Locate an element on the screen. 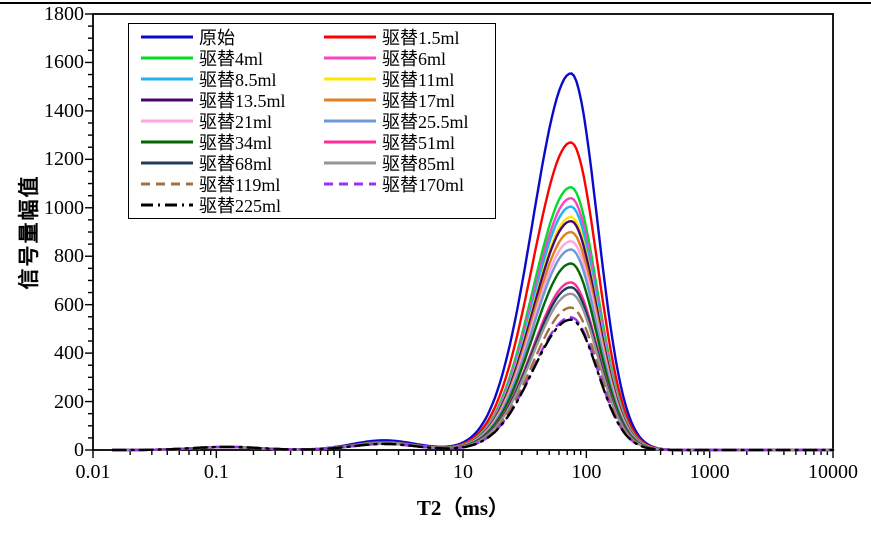  legend-item: 驱替225ml is located at coordinates (220, 205).